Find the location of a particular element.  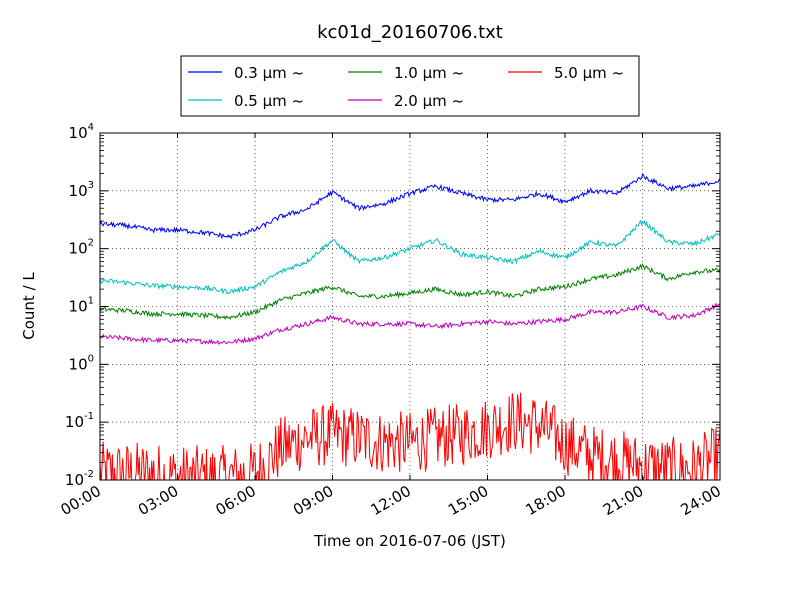

y-tick-label: 10² is located at coordinates (81, 248).